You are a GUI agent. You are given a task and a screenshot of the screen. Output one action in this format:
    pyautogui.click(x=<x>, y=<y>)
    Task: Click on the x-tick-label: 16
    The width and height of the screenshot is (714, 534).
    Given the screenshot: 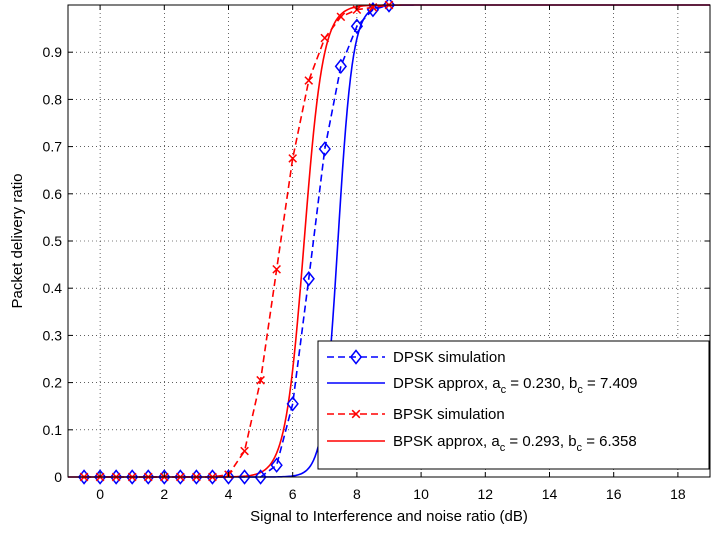 What is the action you would take?
    pyautogui.click(x=614, y=494)
    